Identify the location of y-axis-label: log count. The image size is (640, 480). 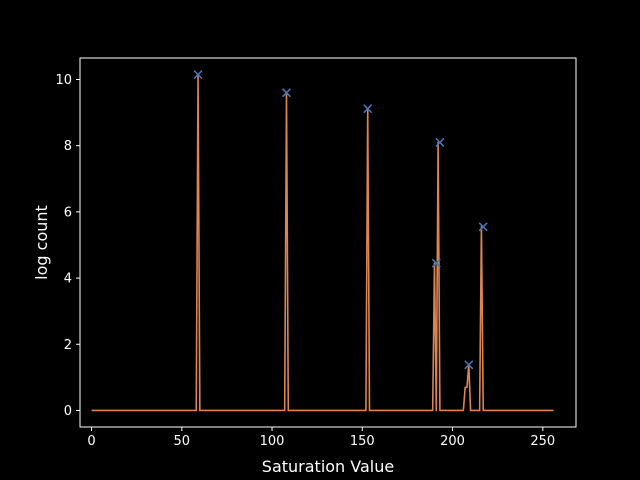
(41, 242).